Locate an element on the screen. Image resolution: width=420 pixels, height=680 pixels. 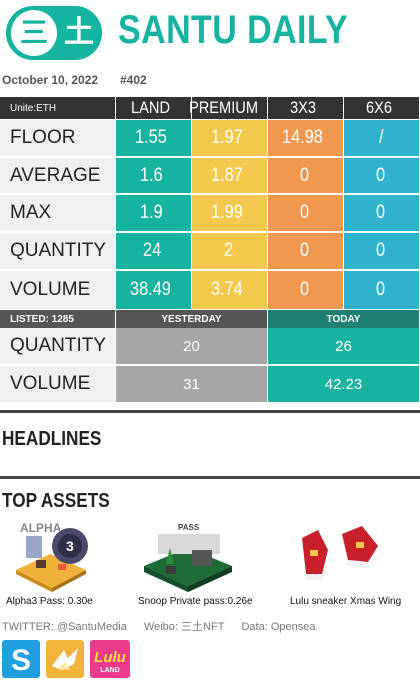
asset-caption: Snoop Private pass:0.26e is located at coordinates (195, 601).